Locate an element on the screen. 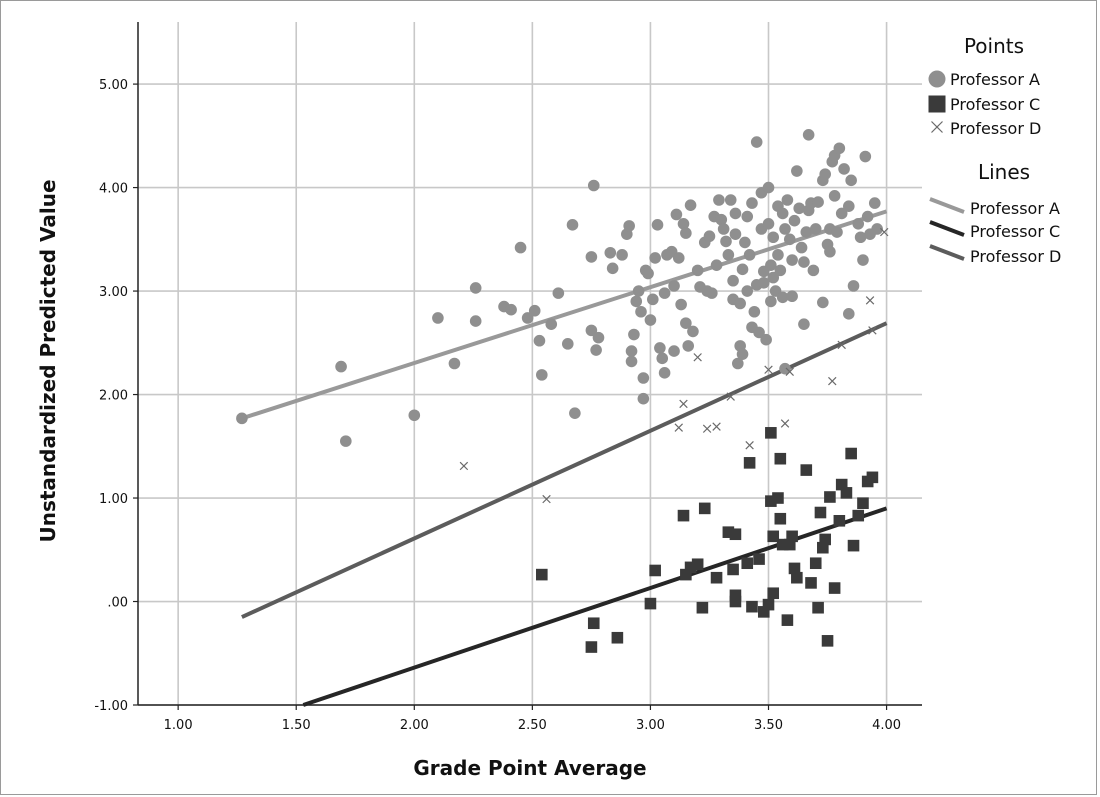 The height and width of the screenshot is (797, 1100). point-series-2-13-stroke-b is located at coordinates (841, 345).